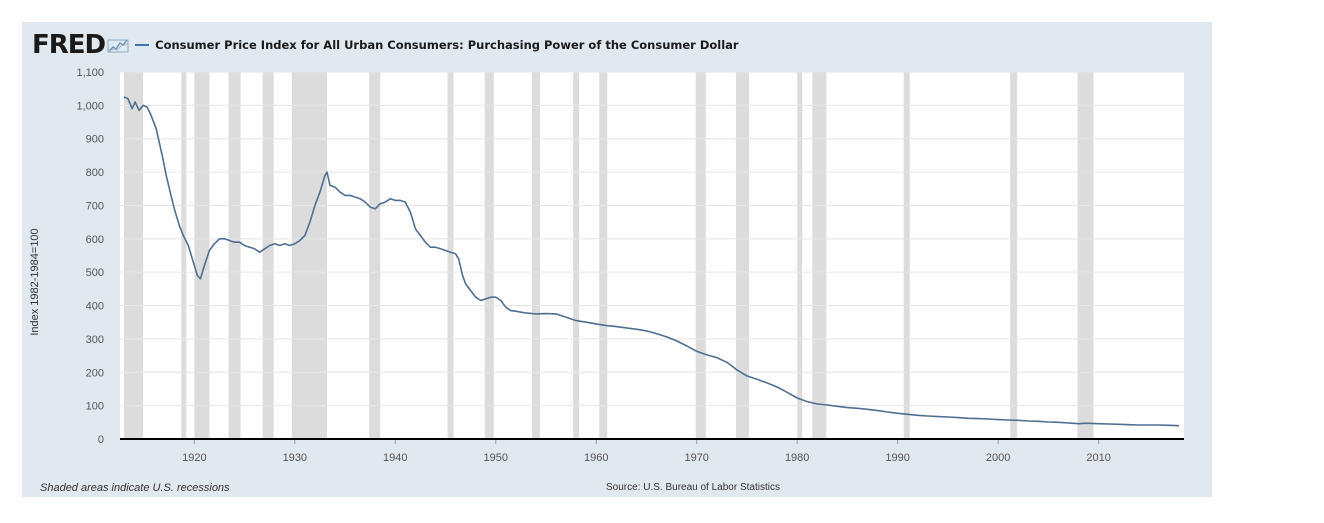 The image size is (1324, 523). I want to click on fred-graph-icon, so click(118, 46).